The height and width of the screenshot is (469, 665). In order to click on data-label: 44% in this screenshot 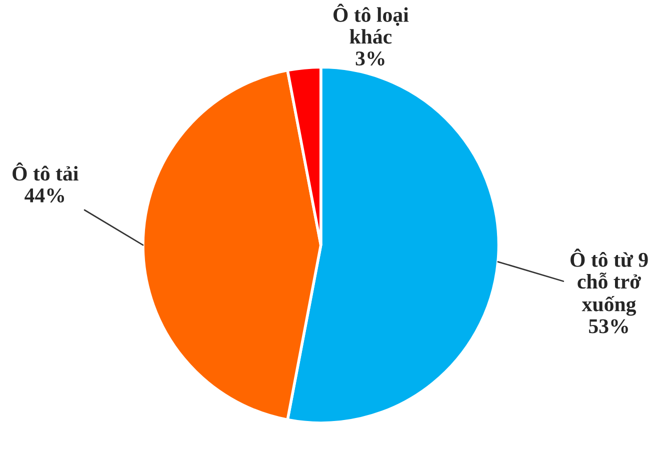, I will do `click(44, 195)`.